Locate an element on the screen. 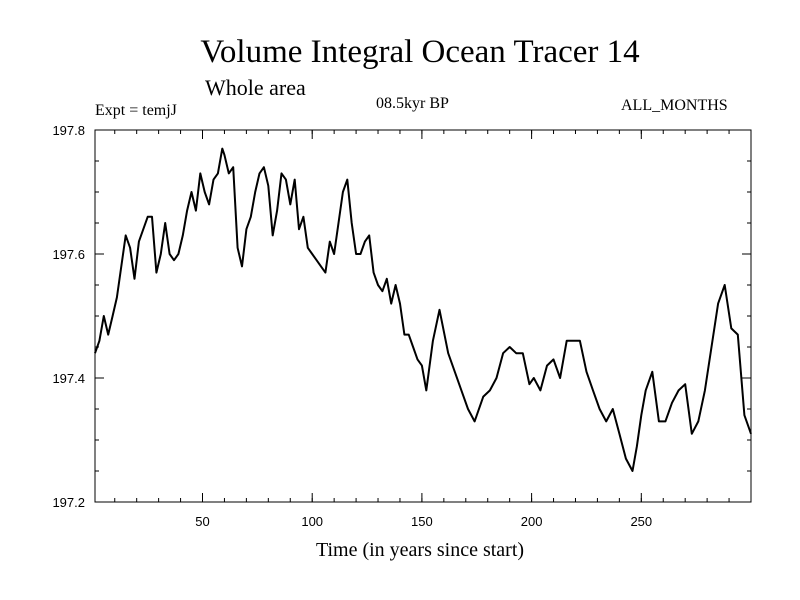 Image resolution: width=800 pixels, height=600 pixels. chart-title: Volume Integral Ocean Tracer 14 is located at coordinates (420, 52).